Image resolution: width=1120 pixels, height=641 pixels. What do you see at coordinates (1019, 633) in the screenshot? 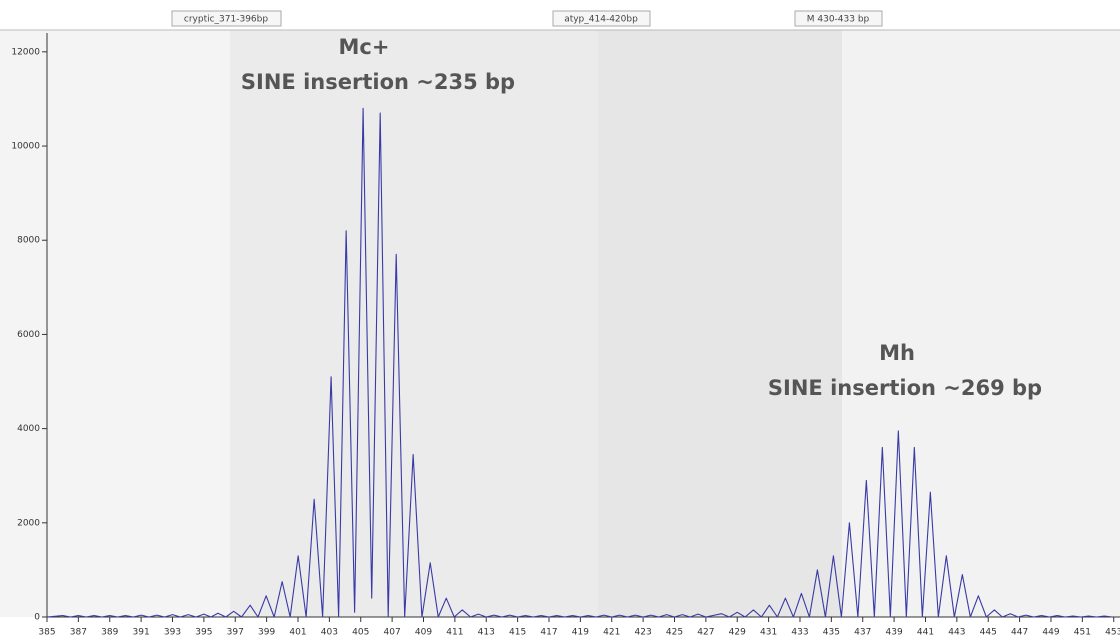
I see `x-tick-label: 447` at bounding box center [1019, 633].